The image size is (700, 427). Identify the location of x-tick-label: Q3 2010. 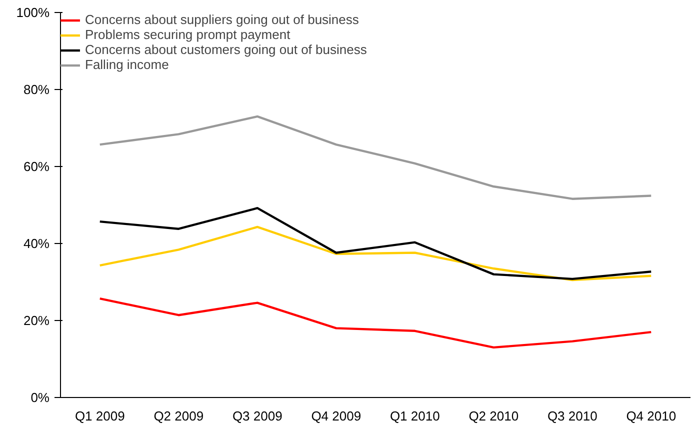
(572, 416).